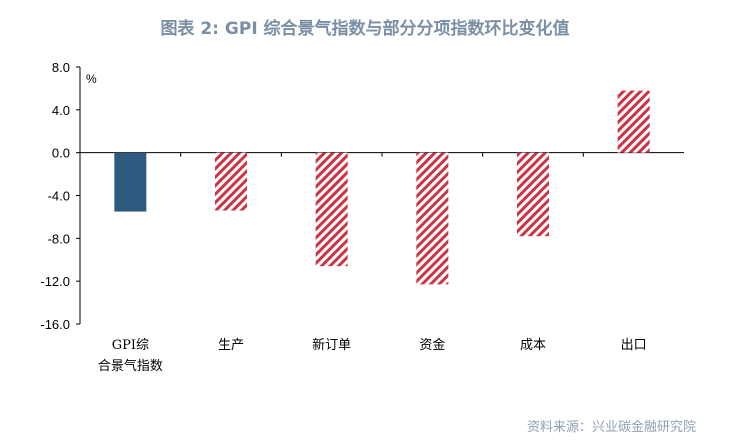 Image resolution: width=730 pixels, height=446 pixels. Describe the element at coordinates (634, 345) in the screenshot. I see `category-label: 出口` at that location.